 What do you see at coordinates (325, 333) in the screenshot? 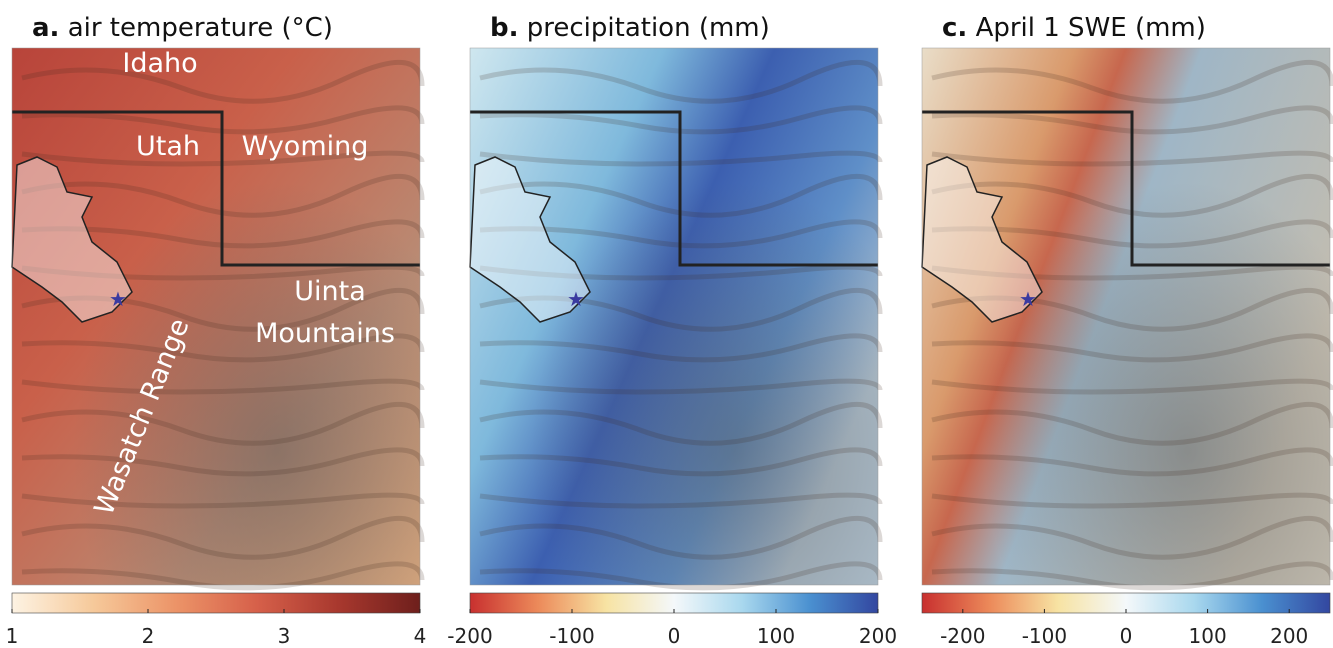
I see `map-label: Mountains` at bounding box center [325, 333].